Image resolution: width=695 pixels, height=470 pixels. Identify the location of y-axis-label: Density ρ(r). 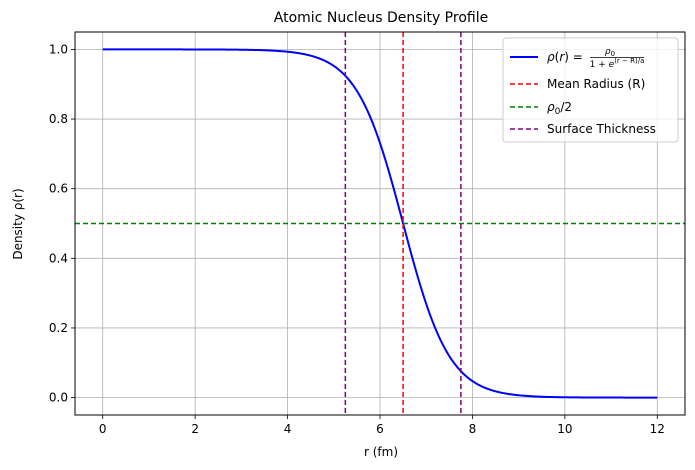
(18, 223).